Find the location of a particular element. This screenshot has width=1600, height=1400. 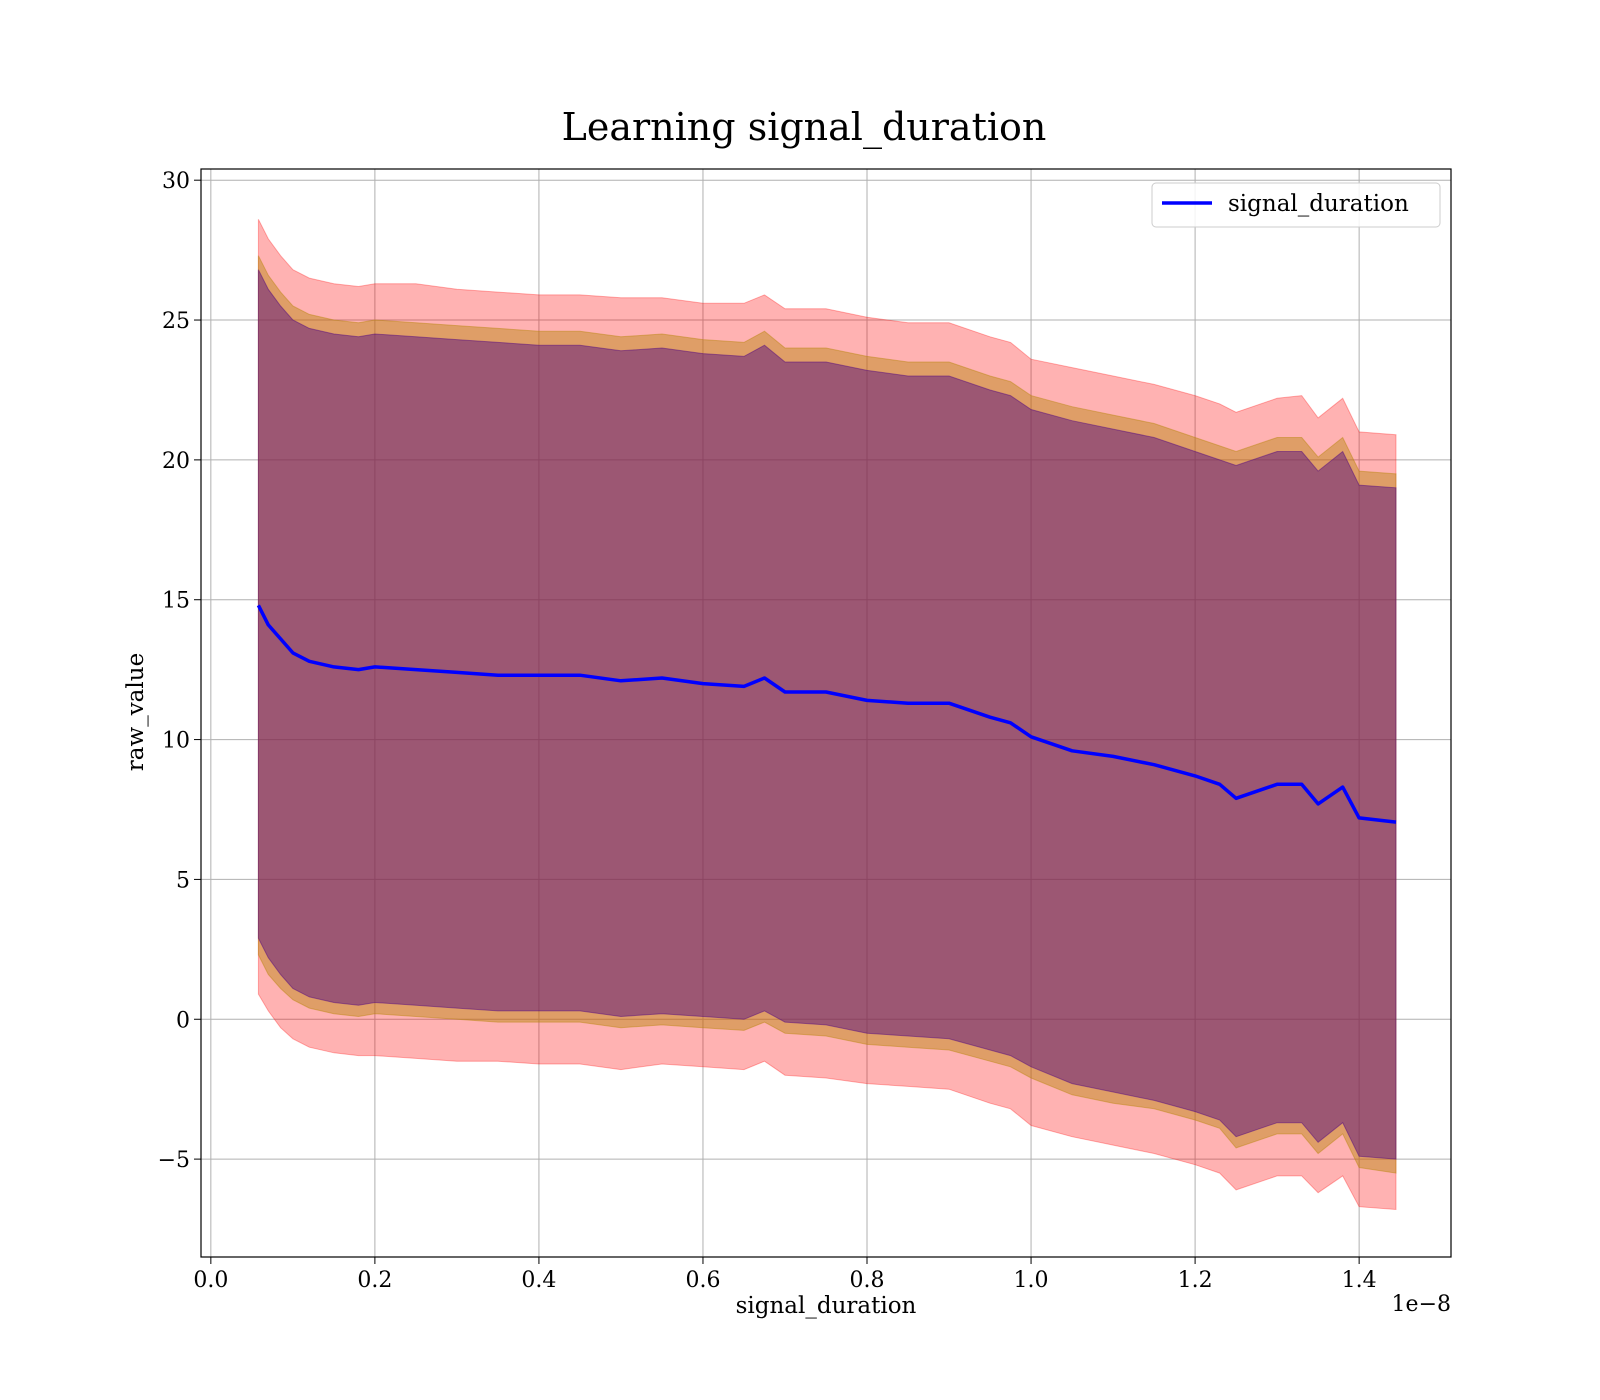

x-tick-label-5: 1.0 is located at coordinates (1031, 1280).